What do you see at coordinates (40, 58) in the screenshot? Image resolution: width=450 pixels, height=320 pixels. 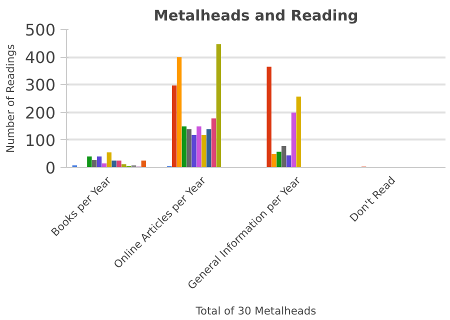 I see `y-tick-label: 400` at bounding box center [40, 58].